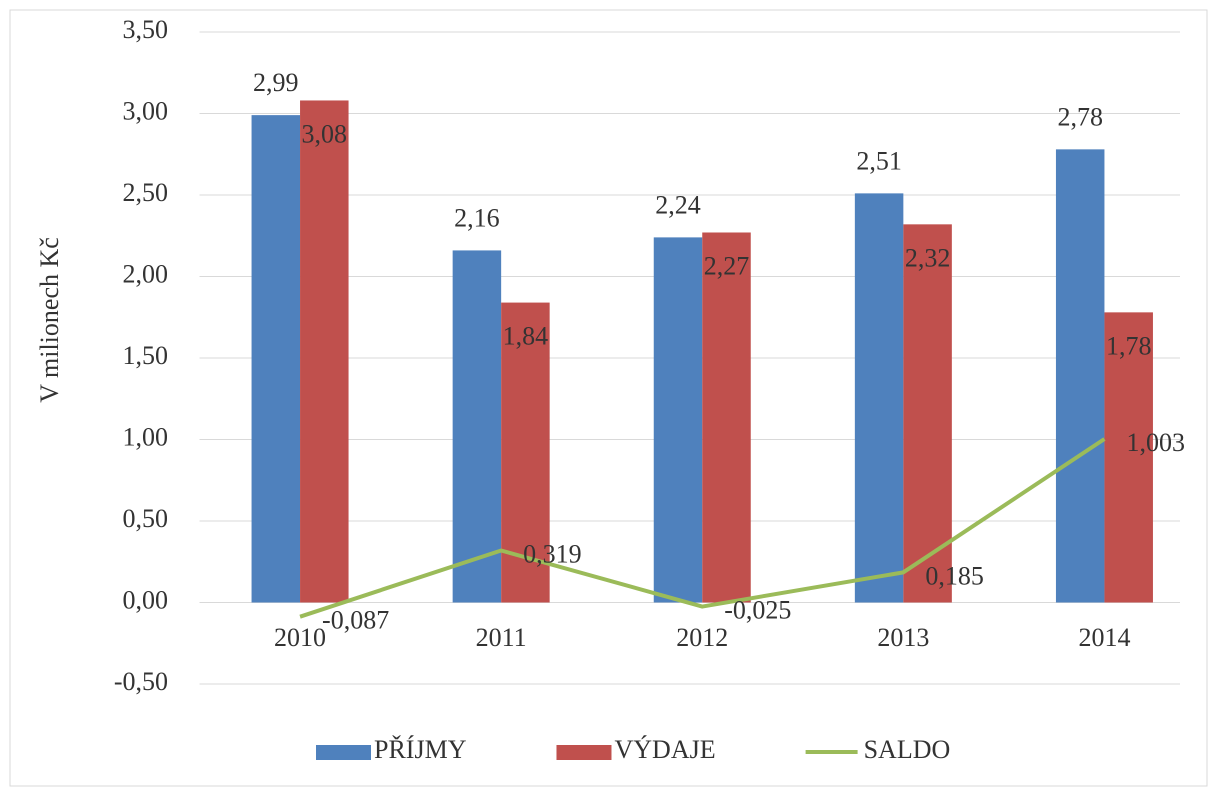  I want to click on x-tick-label: 2013, so click(903, 637).